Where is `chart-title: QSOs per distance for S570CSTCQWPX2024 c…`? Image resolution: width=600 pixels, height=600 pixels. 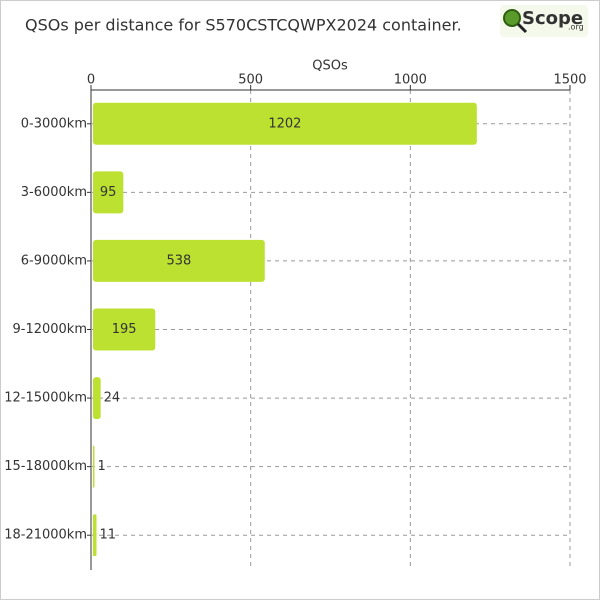
chart-title: QSOs per distance for S570CSTCQWPX2024 c… is located at coordinates (243, 25).